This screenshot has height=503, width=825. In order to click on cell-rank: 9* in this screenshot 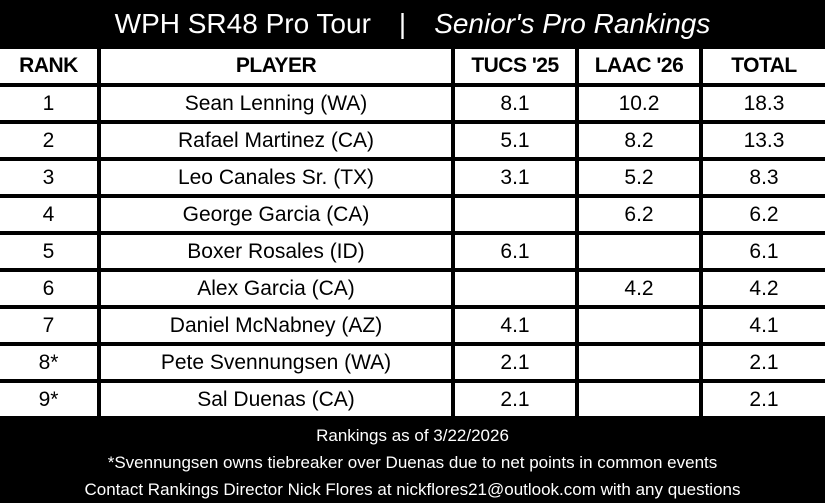, I will do `click(48, 399)`.